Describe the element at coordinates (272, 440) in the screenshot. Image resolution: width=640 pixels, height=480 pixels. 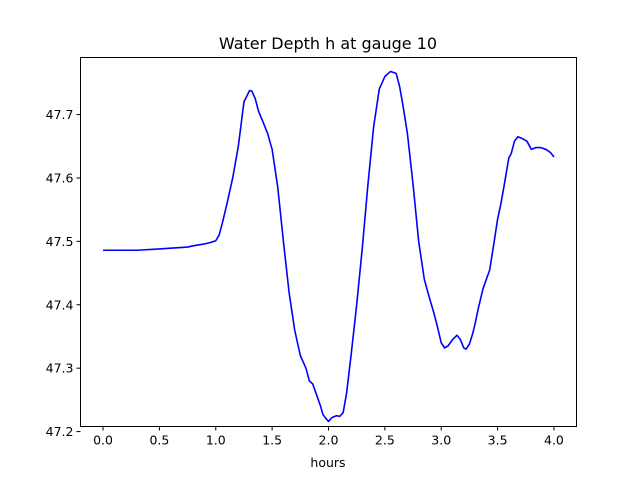
I see `x-tick-label: 1.5` at that location.